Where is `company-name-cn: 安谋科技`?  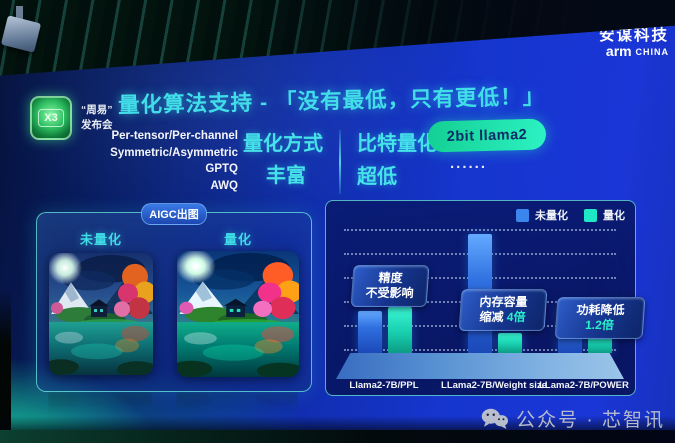
company-name-cn: 安谋科技 is located at coordinates (633, 35).